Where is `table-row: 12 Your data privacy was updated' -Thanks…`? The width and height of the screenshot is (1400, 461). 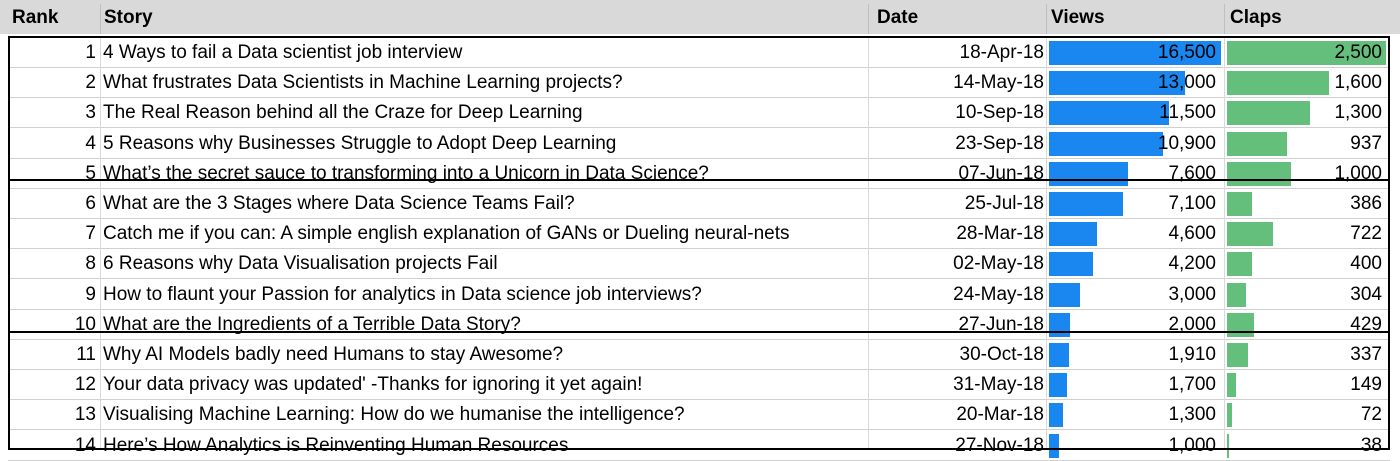
table-row: 12 Your data privacy was updated' -Thanks… is located at coordinates (700, 385).